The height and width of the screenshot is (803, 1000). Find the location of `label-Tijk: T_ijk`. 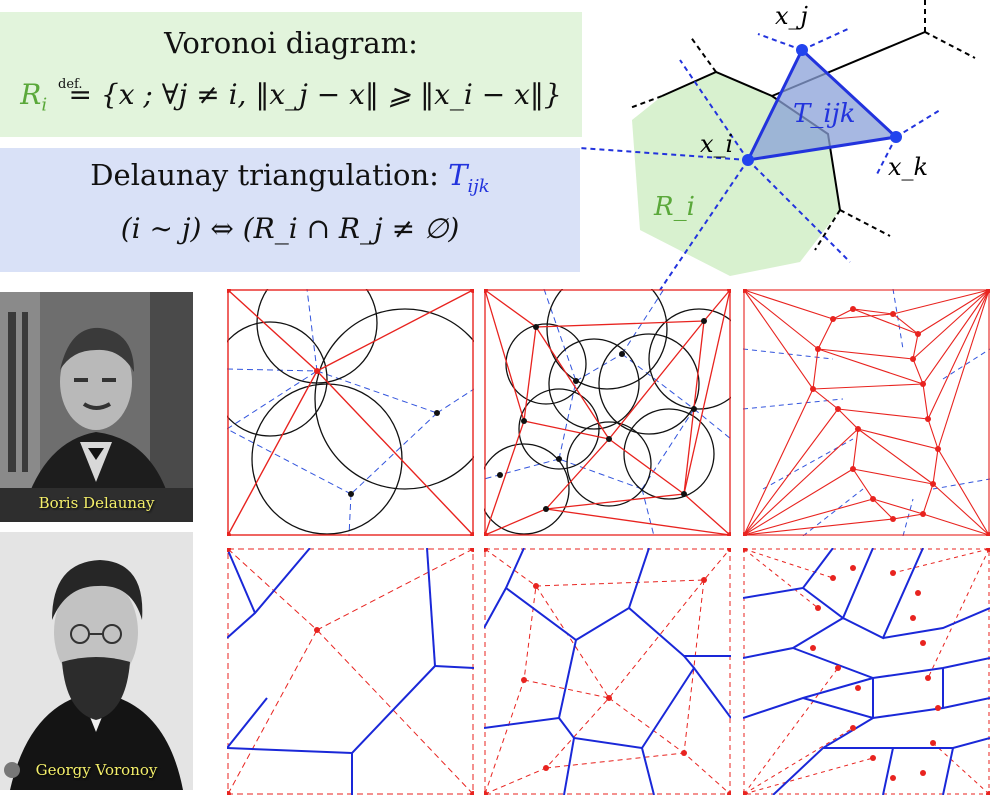

label-Tijk: T_ijk is located at coordinates (824, 114).